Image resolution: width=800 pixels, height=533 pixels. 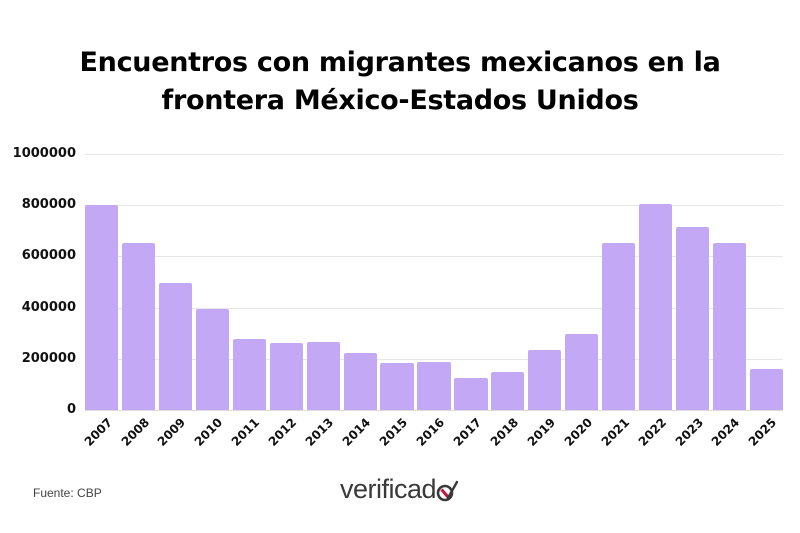 I want to click on bar-2023, so click(x=692, y=318).